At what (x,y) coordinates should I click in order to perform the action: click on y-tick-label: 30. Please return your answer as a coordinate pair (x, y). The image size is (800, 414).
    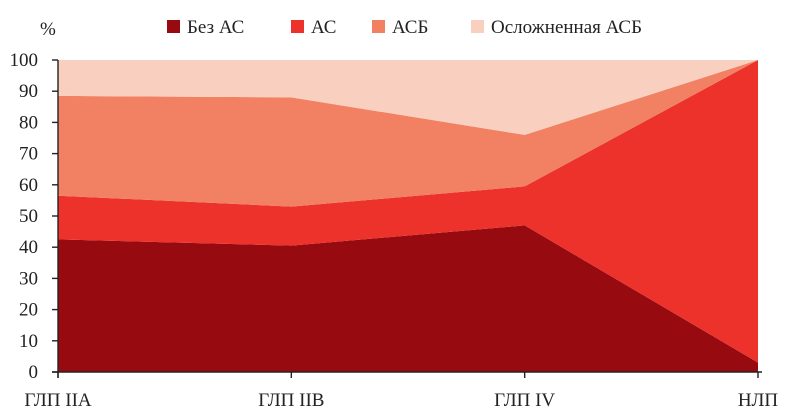
    Looking at the image, I should click on (28, 278).